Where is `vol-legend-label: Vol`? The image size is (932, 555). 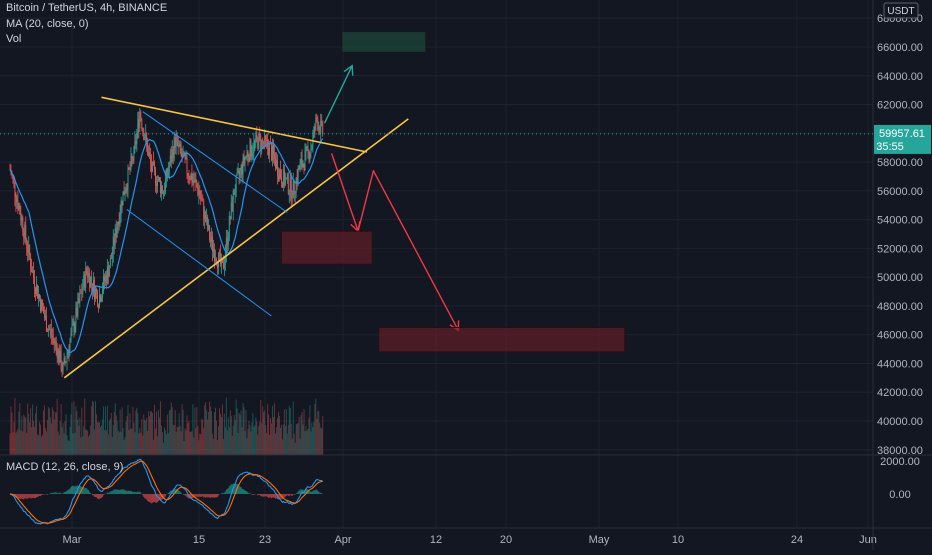
vol-legend-label: Vol is located at coordinates (13, 39).